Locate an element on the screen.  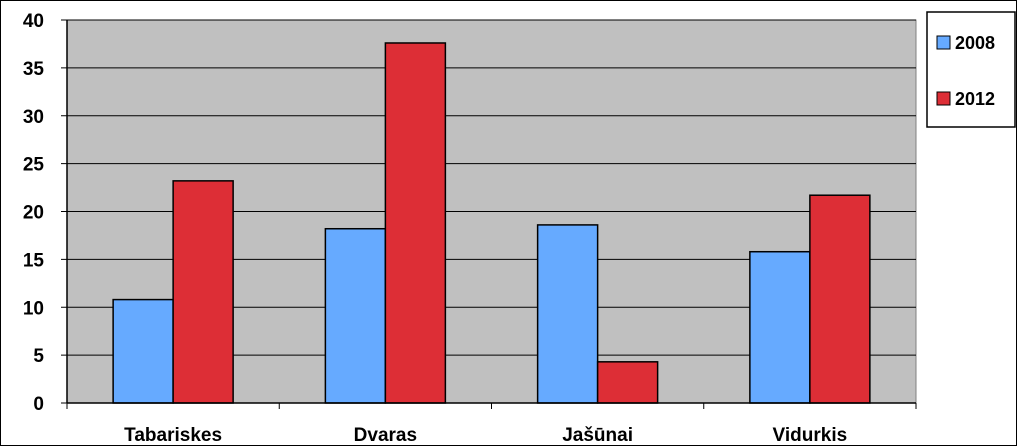
y-tick-label: 30 is located at coordinates (33, 117).